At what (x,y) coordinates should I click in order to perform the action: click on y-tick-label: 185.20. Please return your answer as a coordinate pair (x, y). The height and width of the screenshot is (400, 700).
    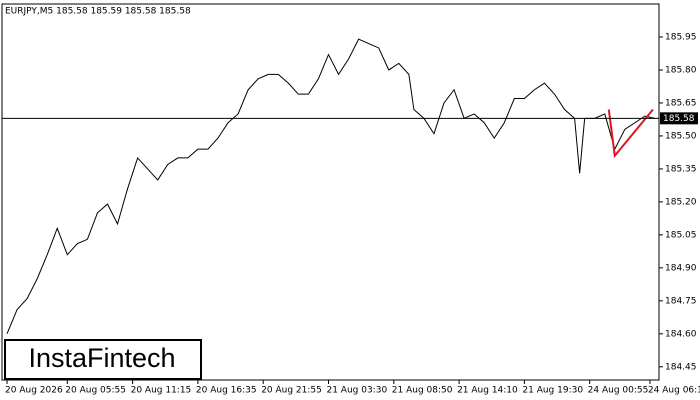
    Looking at the image, I should click on (681, 202).